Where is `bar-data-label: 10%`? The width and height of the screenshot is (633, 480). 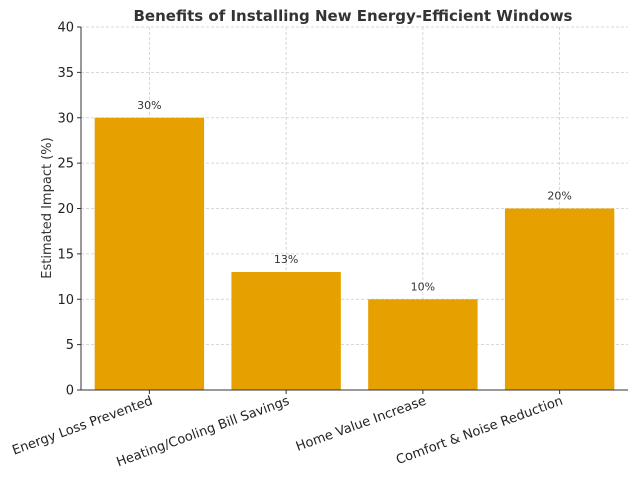 bar-data-label: 10% is located at coordinates (423, 286).